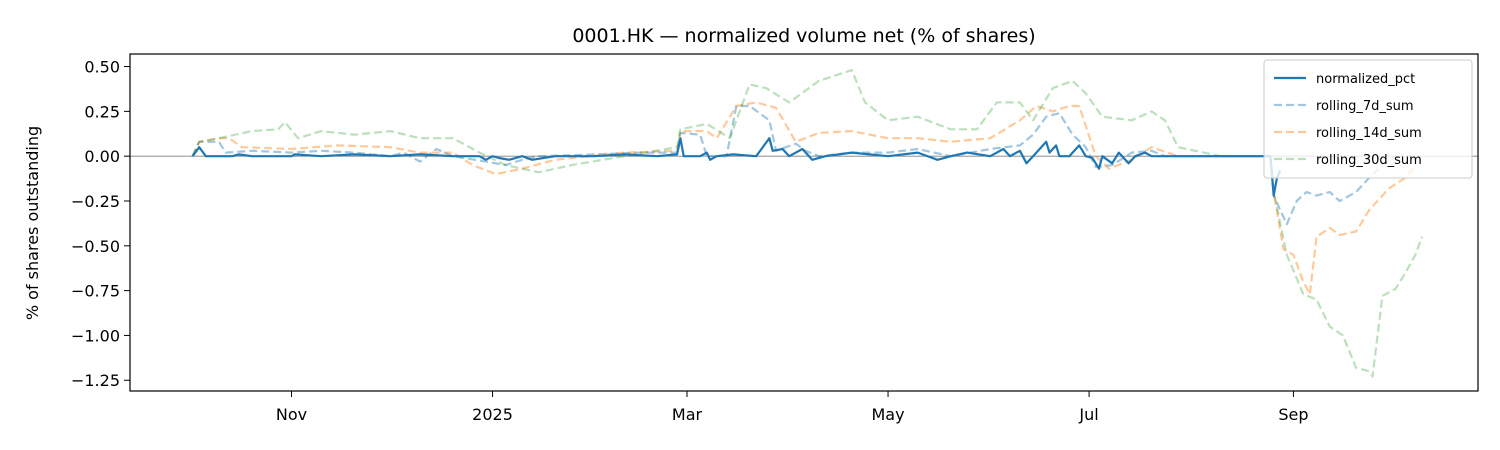  Describe the element at coordinates (1369, 160) in the screenshot. I see `legend-label: rolling_30d_sum` at that location.